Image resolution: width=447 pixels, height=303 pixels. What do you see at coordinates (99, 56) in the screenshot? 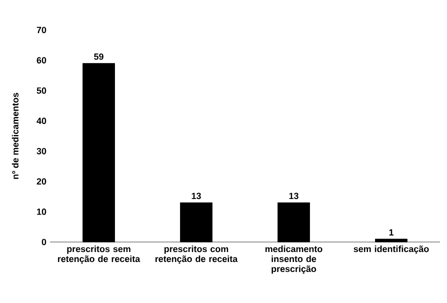
I see `data-label: 59` at bounding box center [99, 56].